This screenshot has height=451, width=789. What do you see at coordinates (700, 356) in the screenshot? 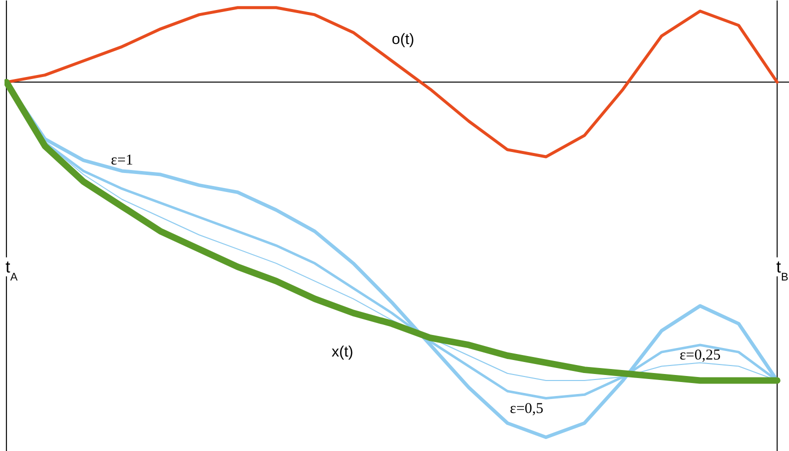
I see `series-label: ε=0,25` at bounding box center [700, 356].